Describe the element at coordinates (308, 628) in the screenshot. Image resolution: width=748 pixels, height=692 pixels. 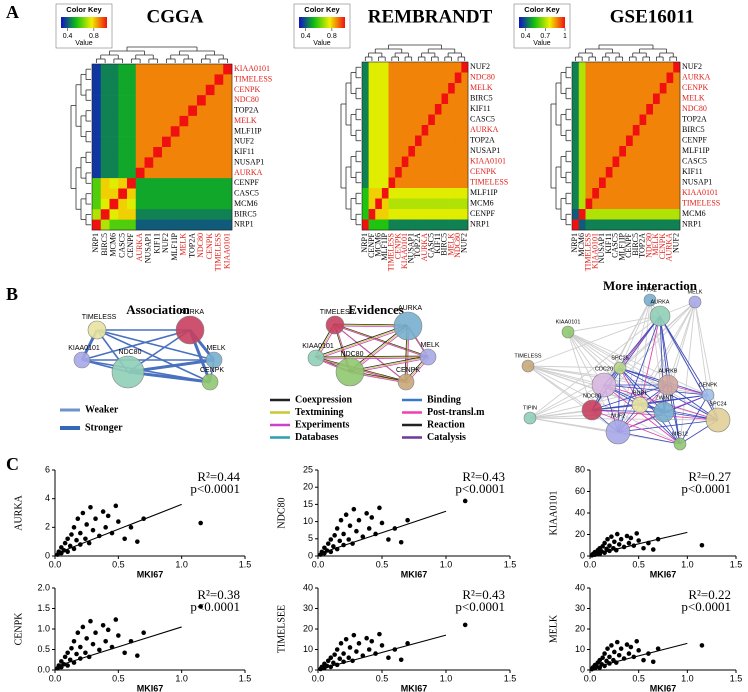
I see `y-tick-label: 20` at that location.